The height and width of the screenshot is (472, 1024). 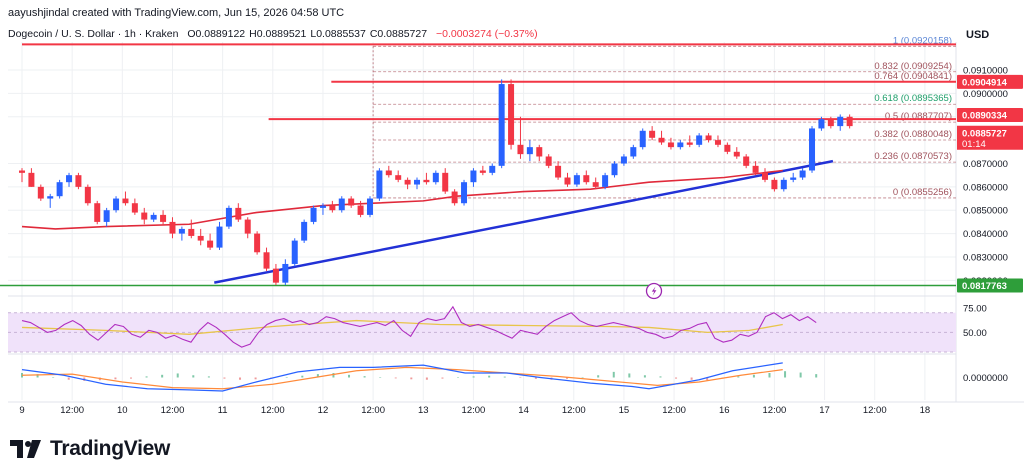 What do you see at coordinates (110, 448) in the screenshot?
I see `brand-name: TradingView` at bounding box center [110, 448].